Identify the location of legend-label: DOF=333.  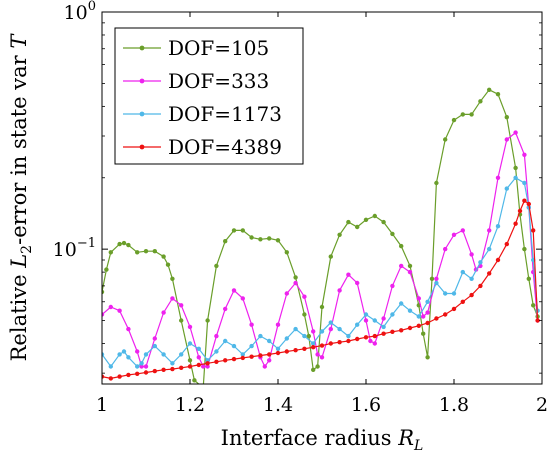
(218, 81).